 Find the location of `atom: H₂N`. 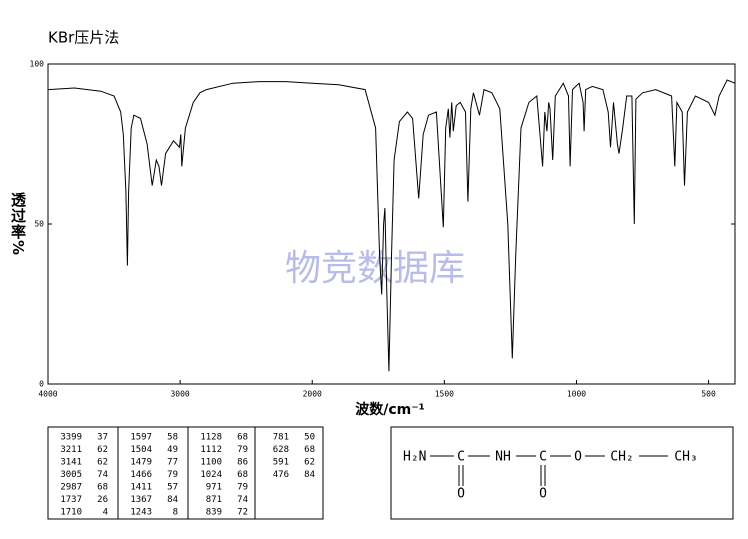

atom: H₂N is located at coordinates (414, 457).